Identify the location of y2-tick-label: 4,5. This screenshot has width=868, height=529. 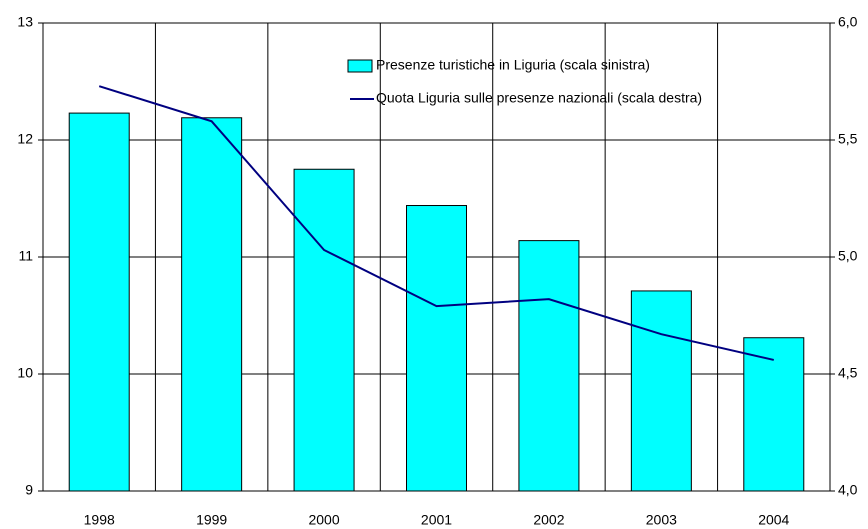
(848, 373).